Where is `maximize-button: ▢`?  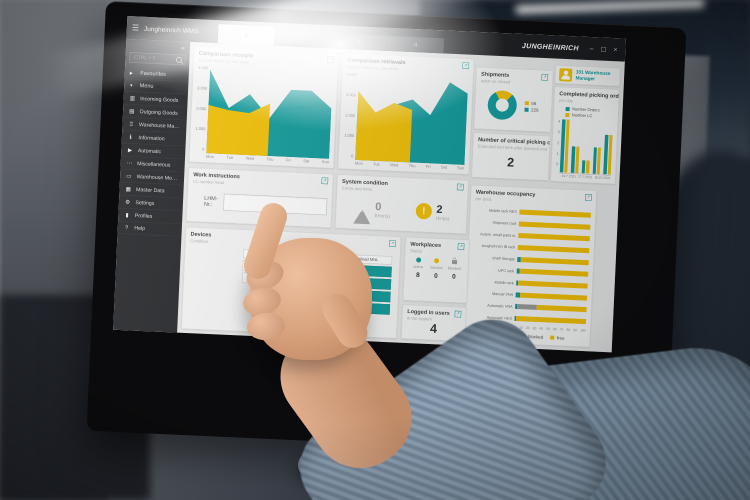 maximize-button: ▢ is located at coordinates (603, 49).